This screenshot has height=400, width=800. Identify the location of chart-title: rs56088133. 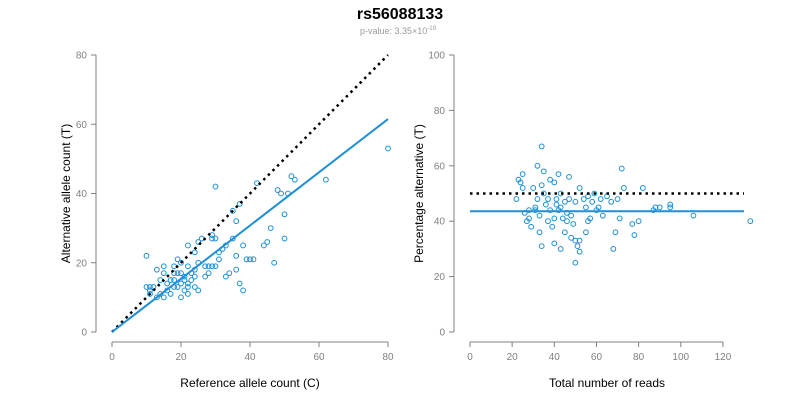
(400, 14).